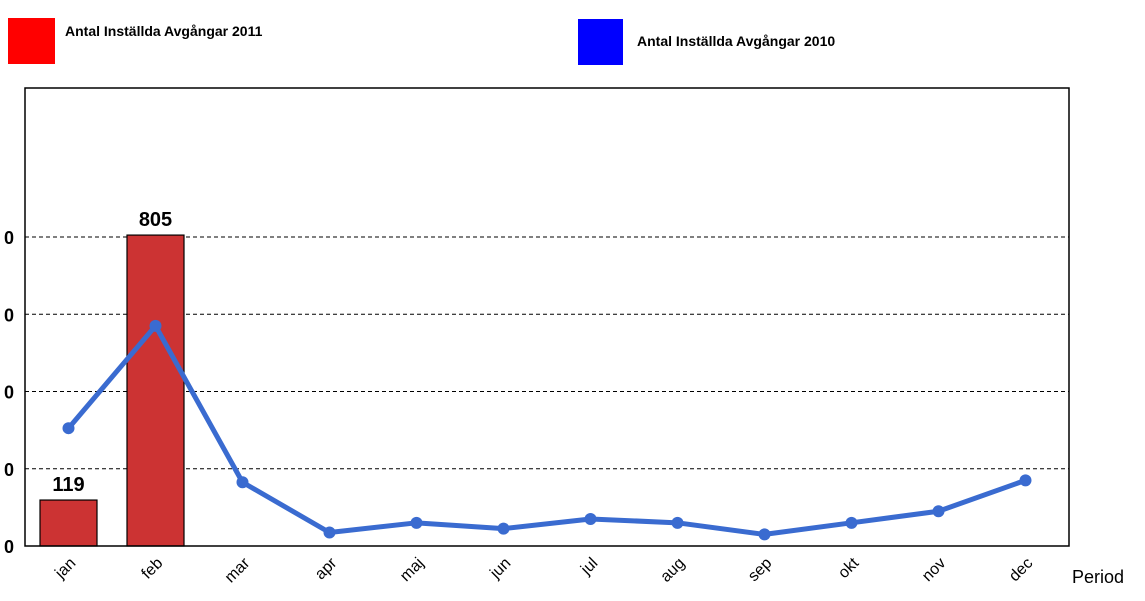 This screenshot has width=1145, height=601. I want to click on x-tick-label: okt, so click(849, 568).